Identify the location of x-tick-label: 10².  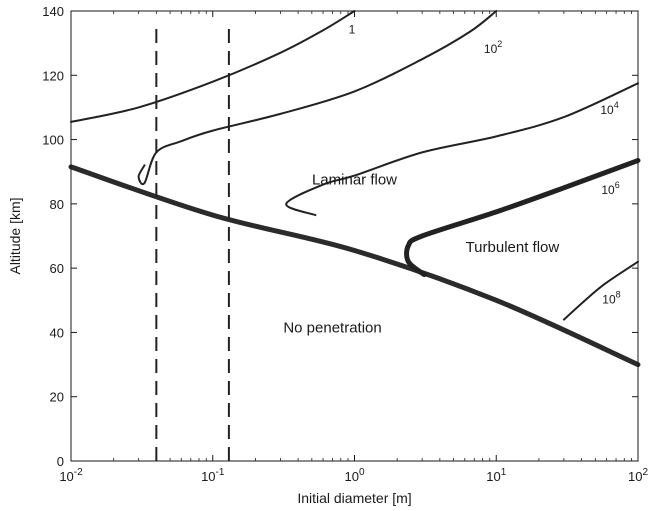
(638, 475).